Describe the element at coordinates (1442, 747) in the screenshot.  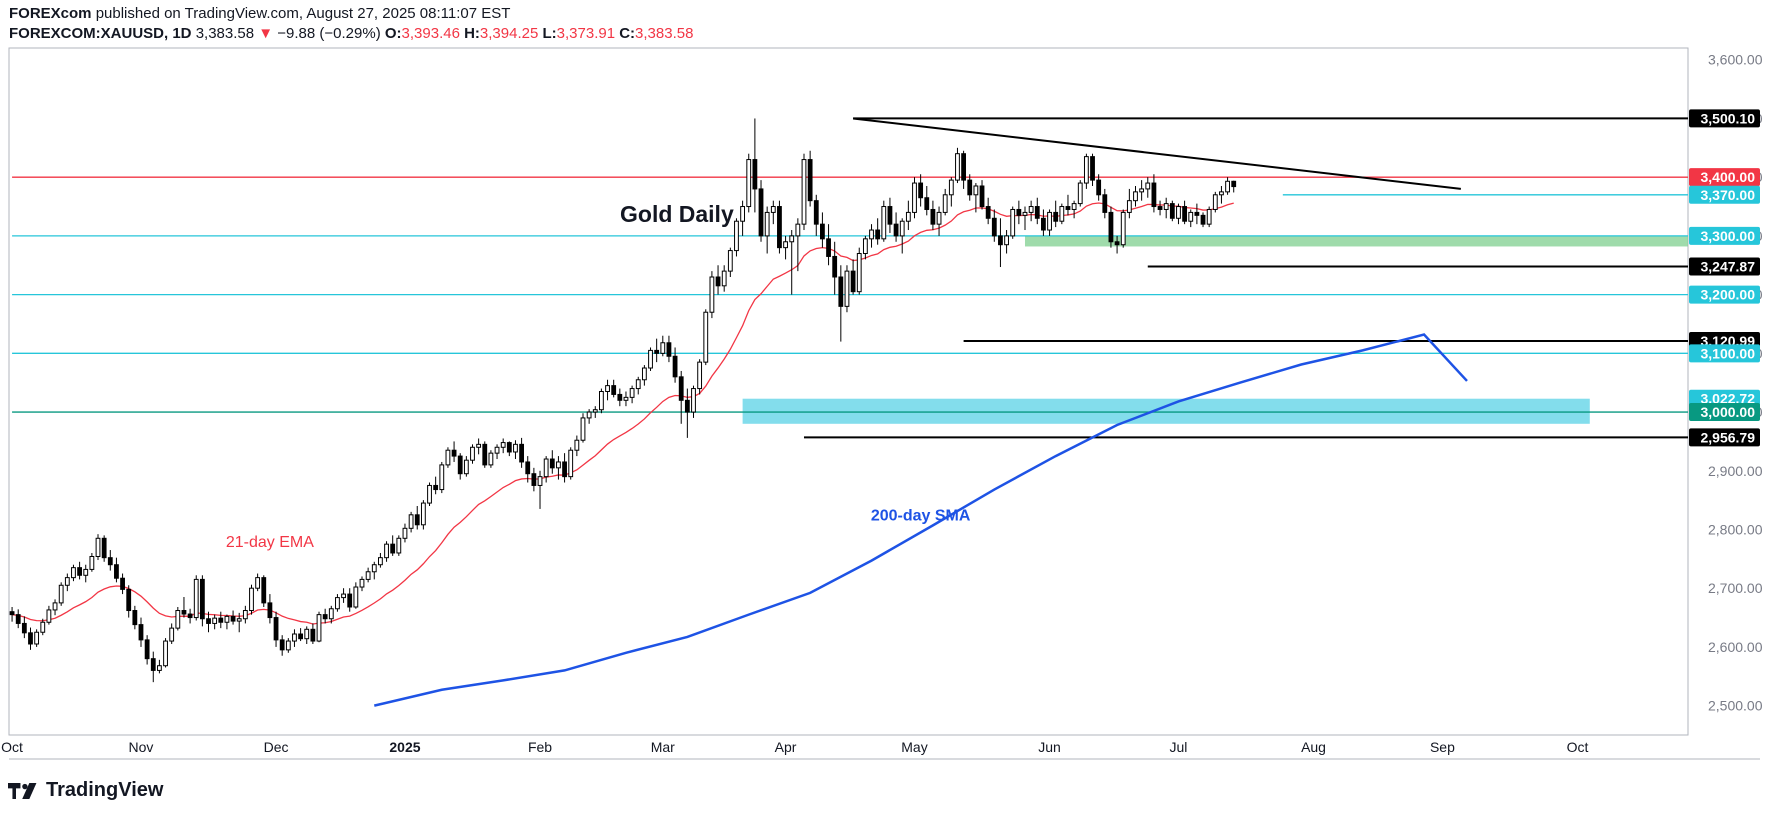
I see `x-tick-label: Sep` at that location.